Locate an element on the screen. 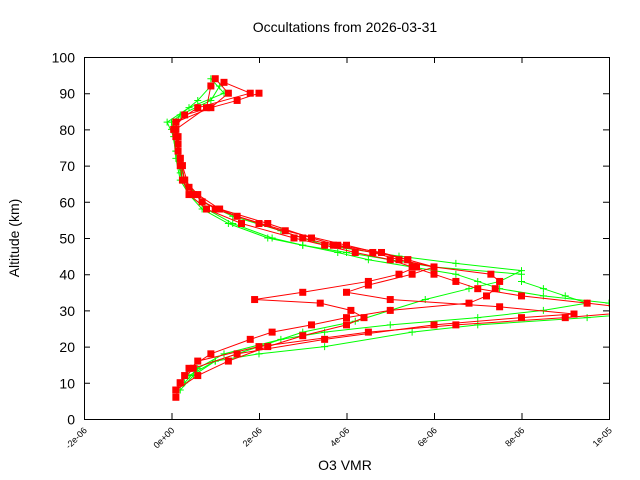 The width and height of the screenshot is (640, 480). y-axis-label: Altitude (km) is located at coordinates (14, 238).